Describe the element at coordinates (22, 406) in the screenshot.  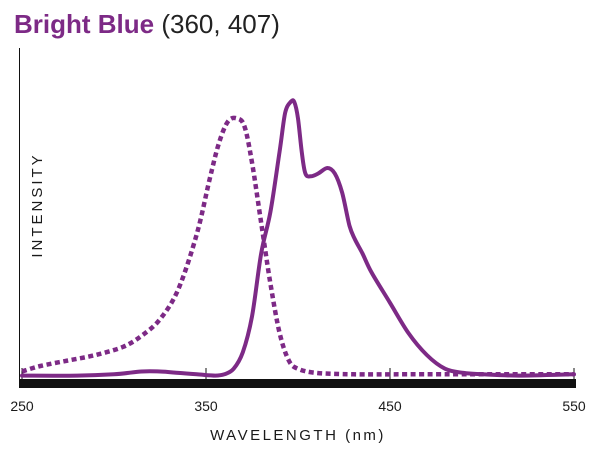
I see `x-tick-label-250: 250` at that location.